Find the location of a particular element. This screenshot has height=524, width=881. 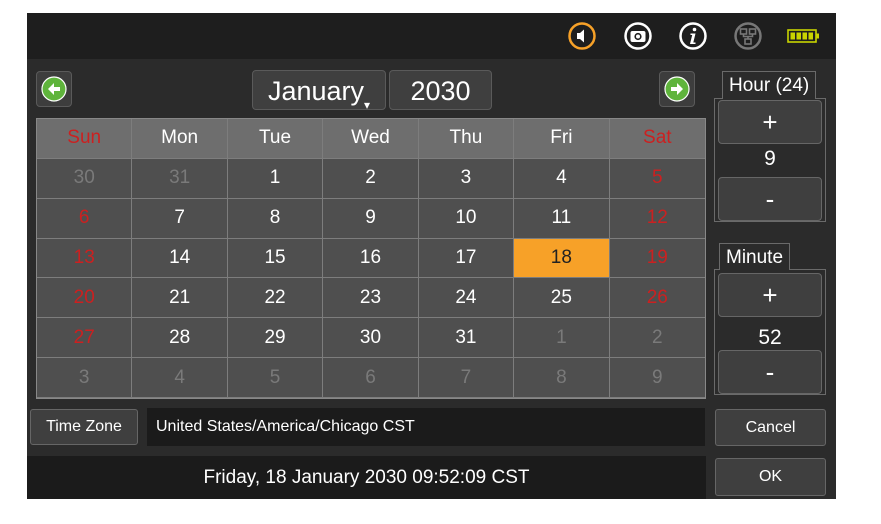

next-month-button is located at coordinates (677, 89).